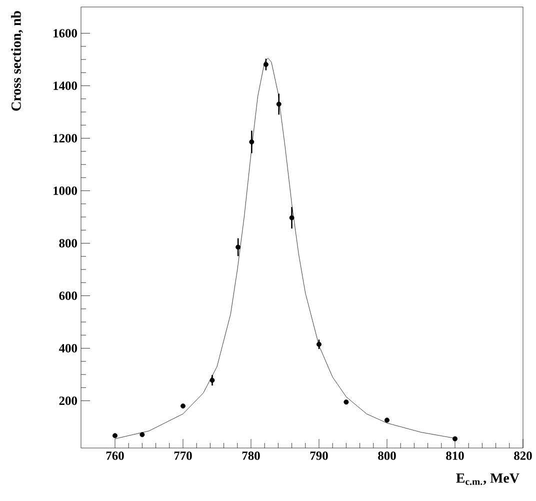 This screenshot has width=536, height=501. What do you see at coordinates (68, 296) in the screenshot?
I see `y-tick-label: 600` at bounding box center [68, 296].